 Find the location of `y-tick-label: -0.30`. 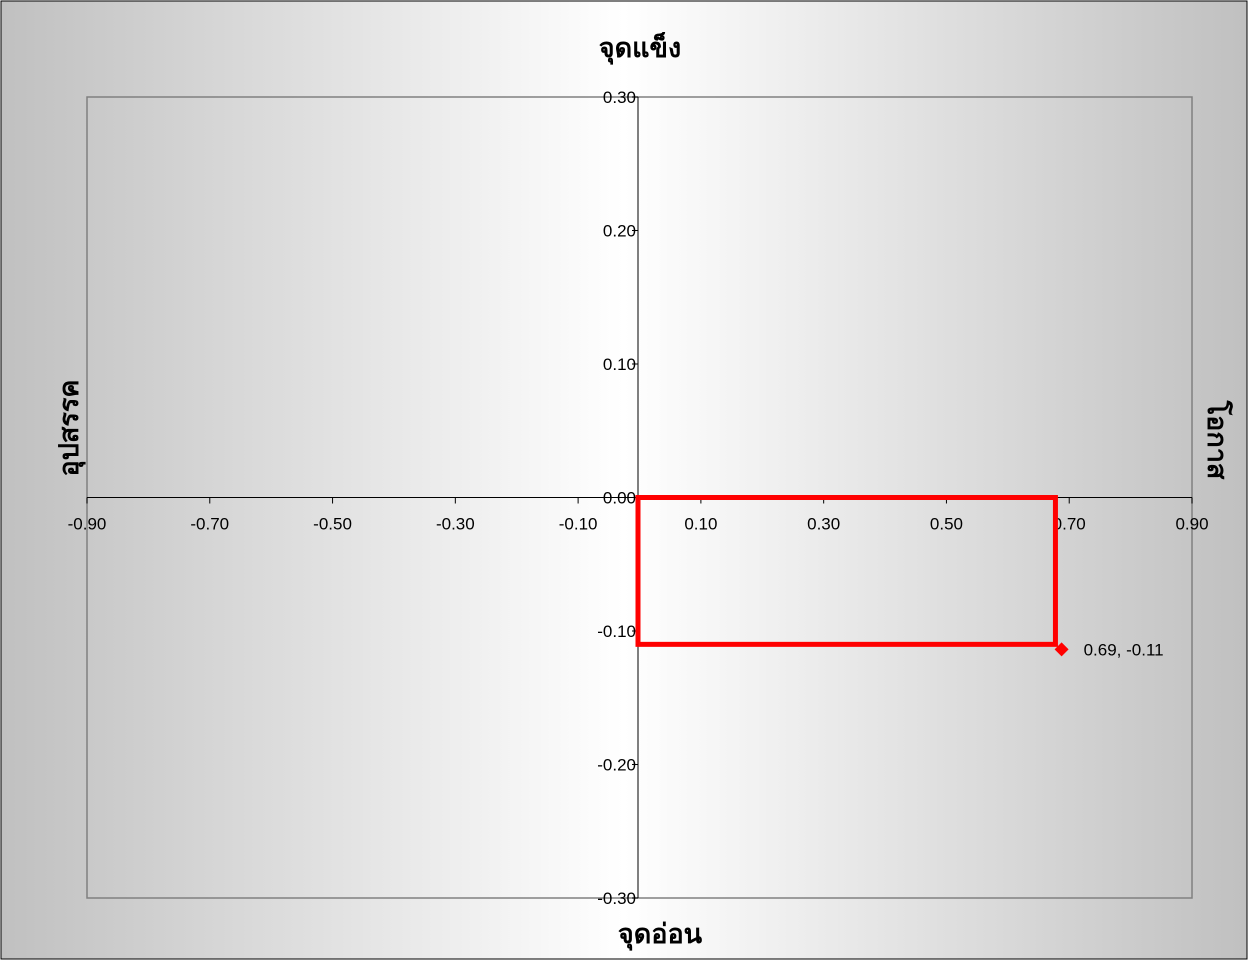

y-tick-label: -0.30 is located at coordinates (616, 898).